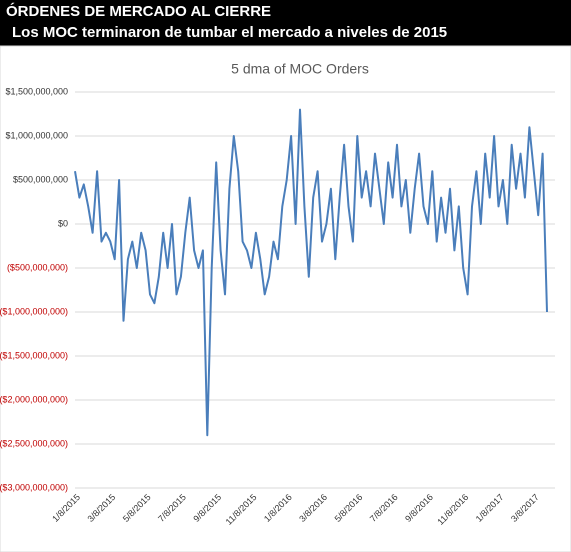  Describe the element at coordinates (36, 91) in the screenshot. I see `y-tick-label: $1,500,000,000` at that location.